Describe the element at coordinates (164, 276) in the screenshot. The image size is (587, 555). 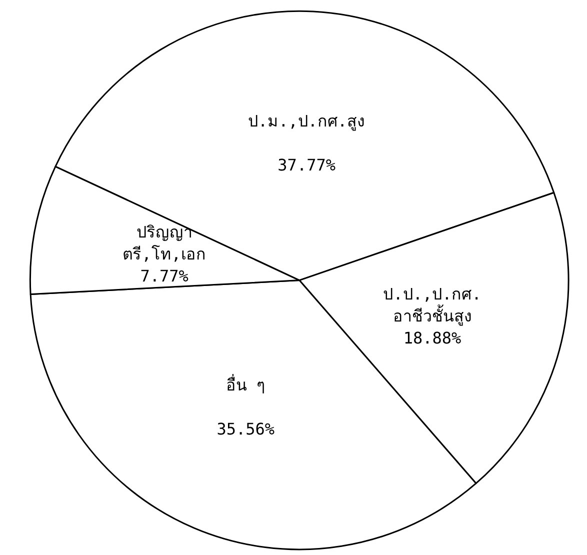
I see `data-label: 7.77%` at that location.